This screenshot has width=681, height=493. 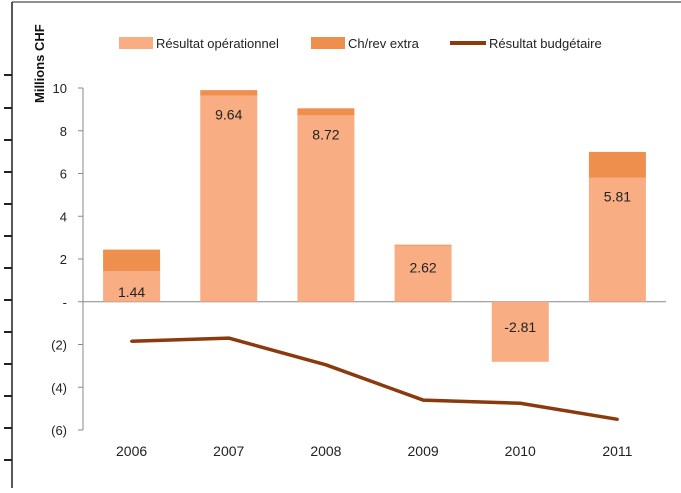 What do you see at coordinates (8, 267) in the screenshot?
I see `frame-ticks` at bounding box center [8, 267].